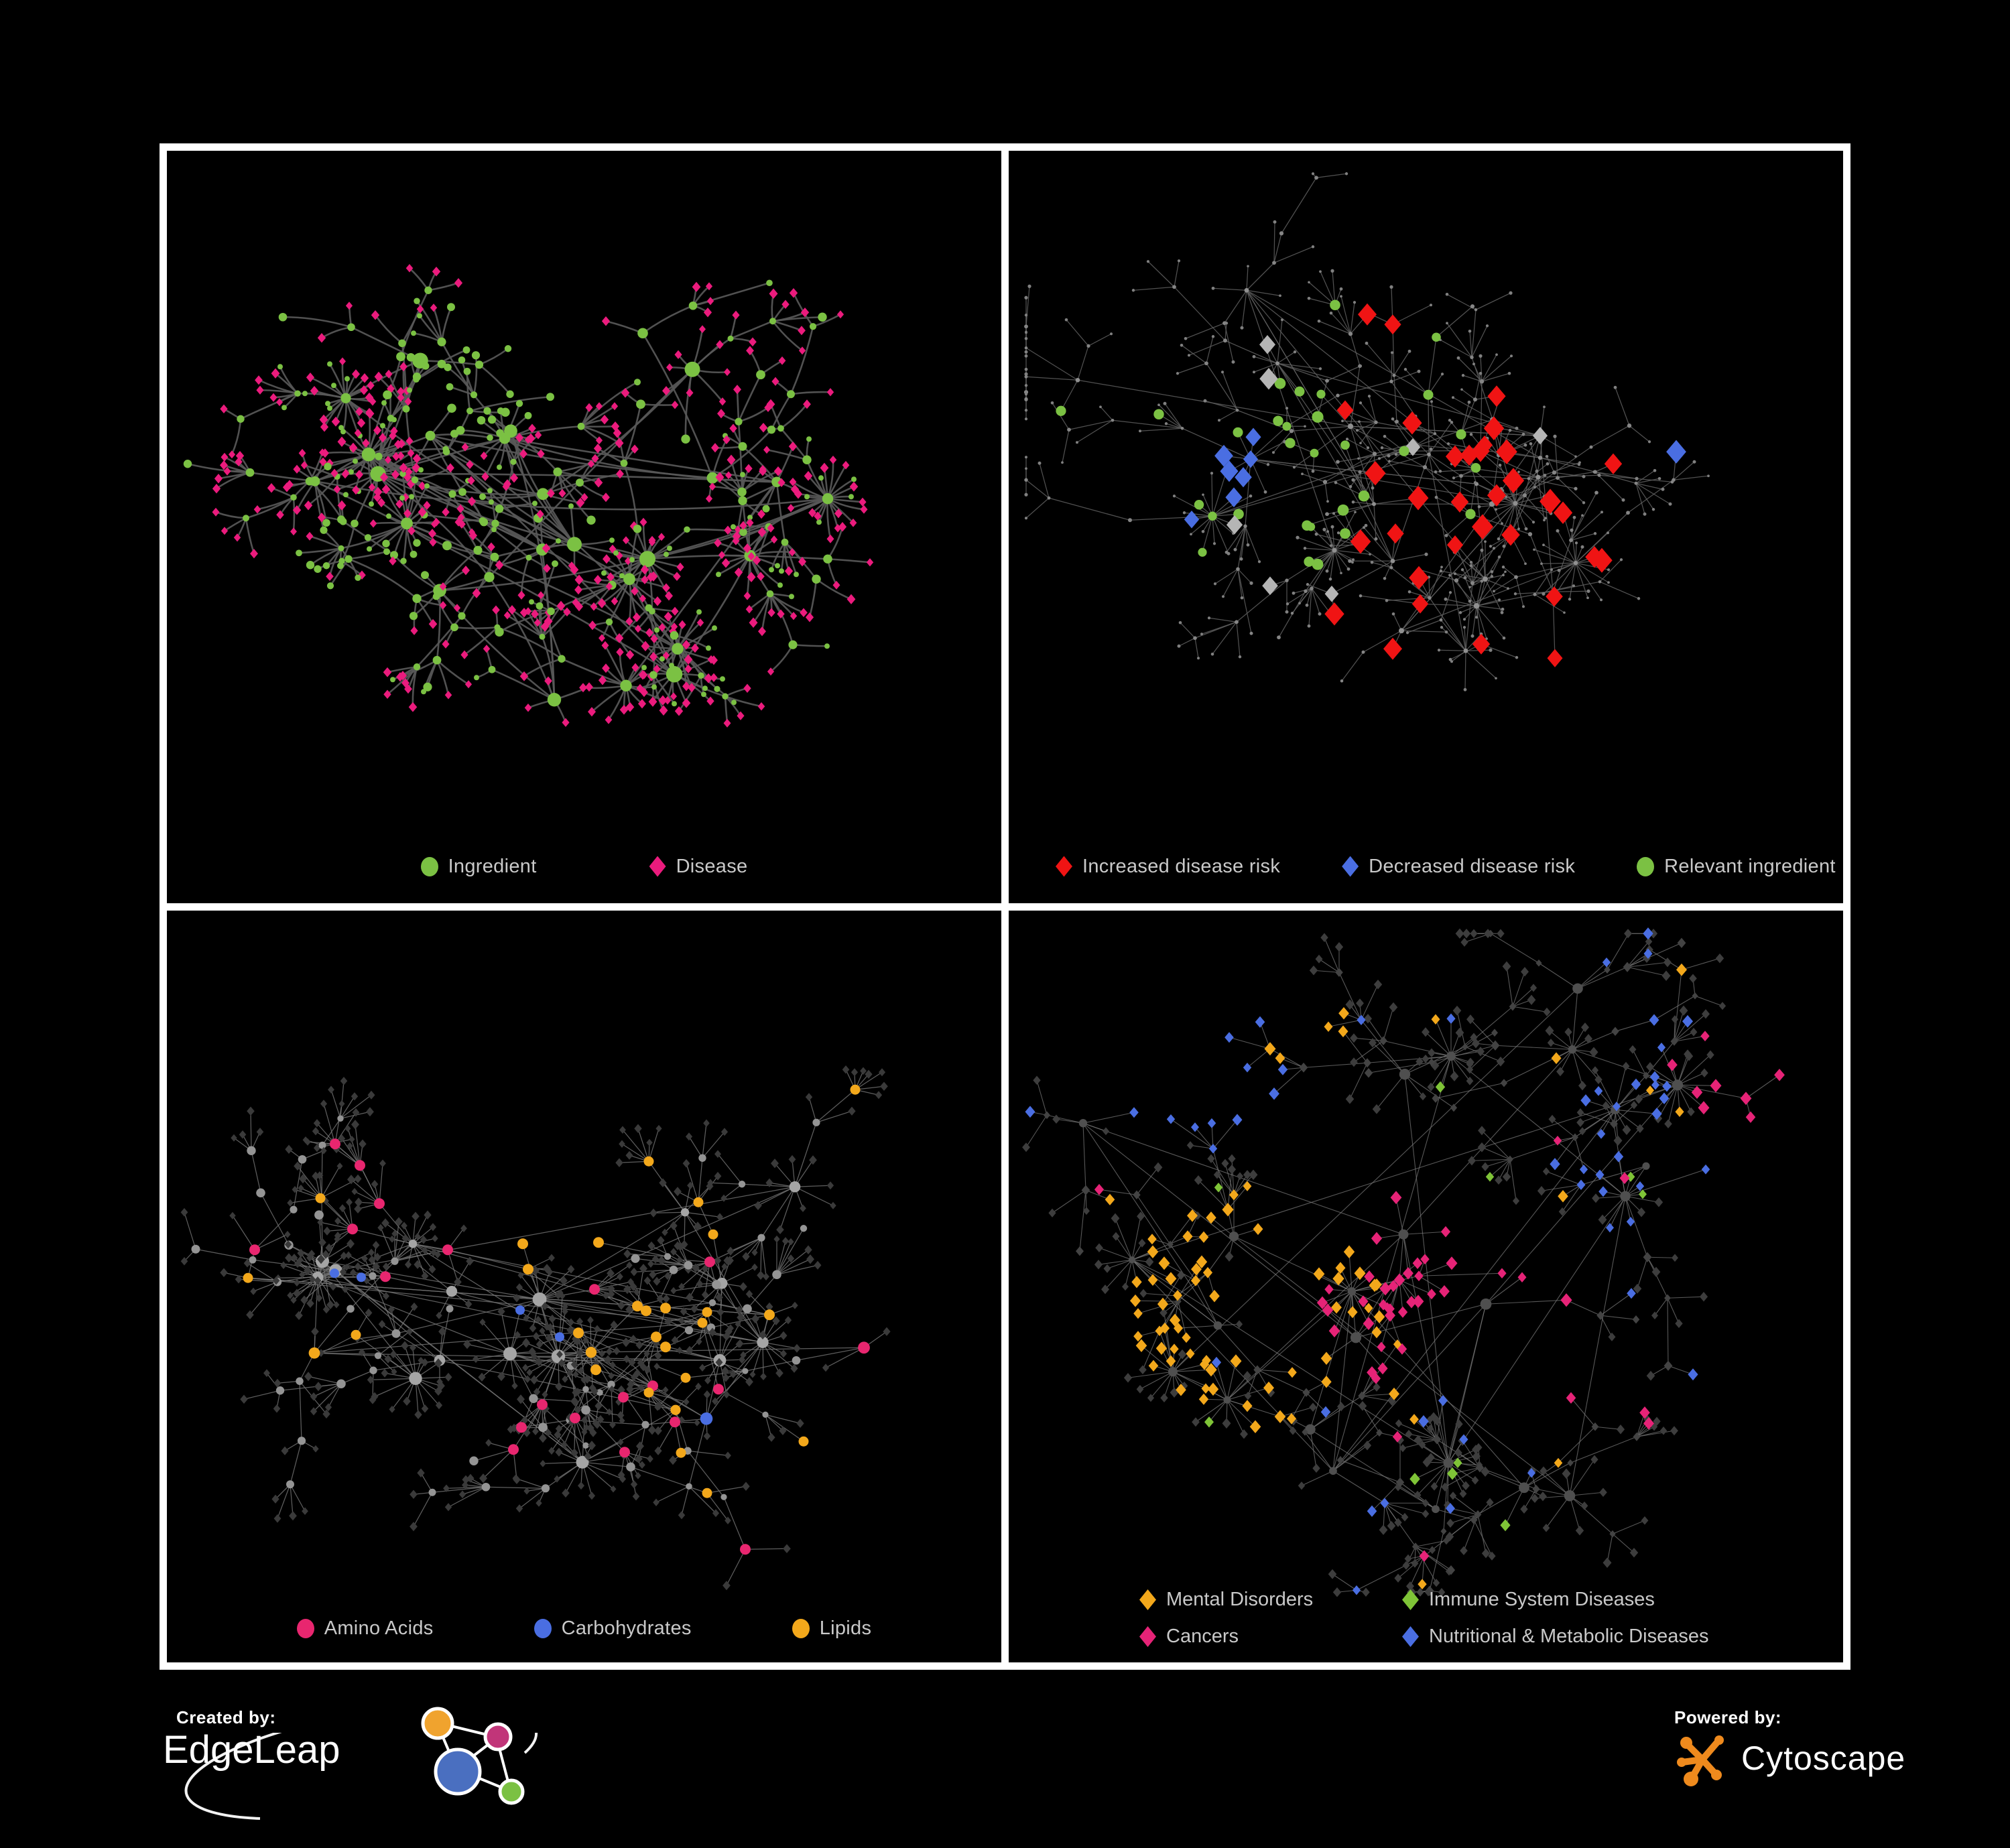  Describe the element at coordinates (1700, 1761) in the screenshot. I see `cytoscape-network-icon` at that location.